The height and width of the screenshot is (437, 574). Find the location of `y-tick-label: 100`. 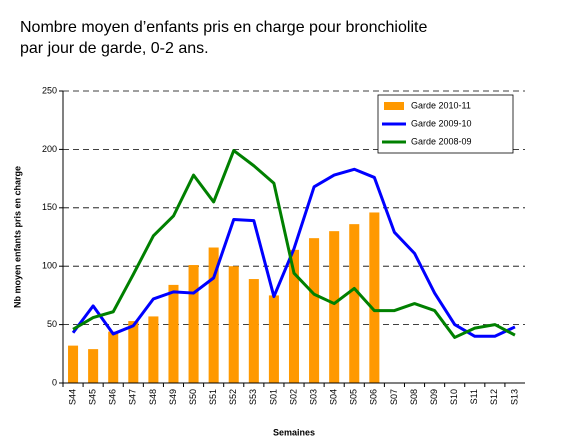

y-tick-label: 100 is located at coordinates (49, 266).